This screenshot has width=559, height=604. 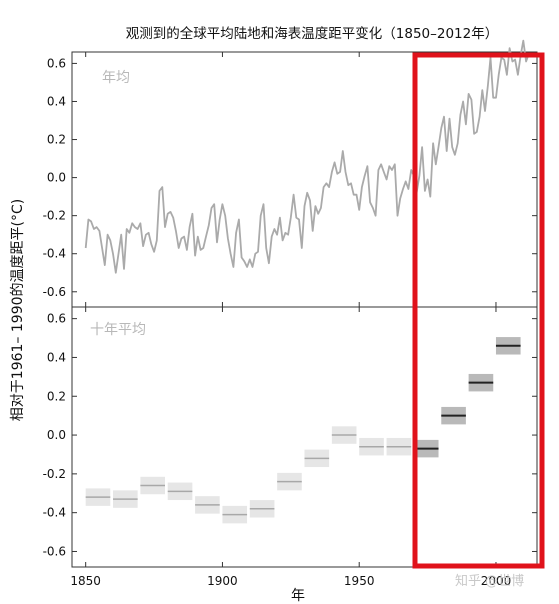 What do you see at coordinates (85, 581) in the screenshot?
I see `x-tick-label: 1850` at bounding box center [85, 581].